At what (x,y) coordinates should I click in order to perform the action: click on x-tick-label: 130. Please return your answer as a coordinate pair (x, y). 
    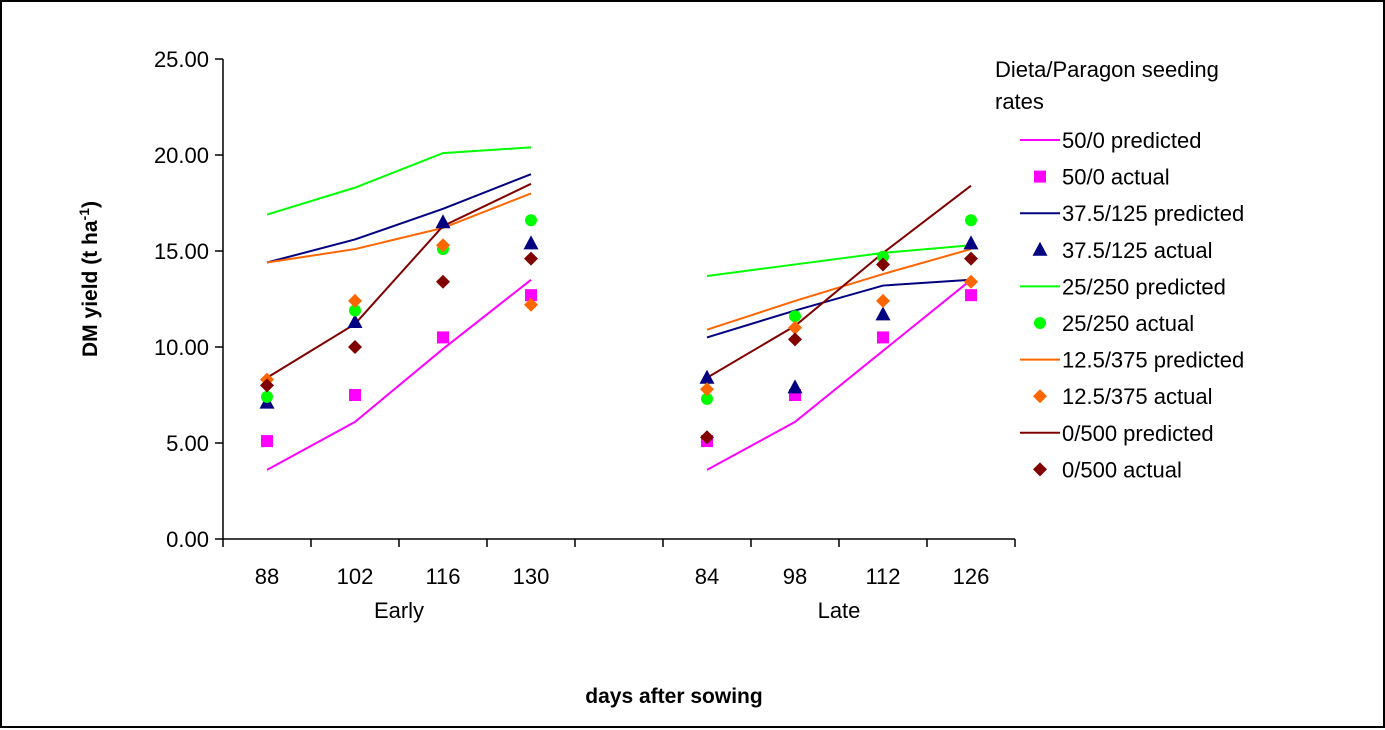
    Looking at the image, I should click on (531, 576).